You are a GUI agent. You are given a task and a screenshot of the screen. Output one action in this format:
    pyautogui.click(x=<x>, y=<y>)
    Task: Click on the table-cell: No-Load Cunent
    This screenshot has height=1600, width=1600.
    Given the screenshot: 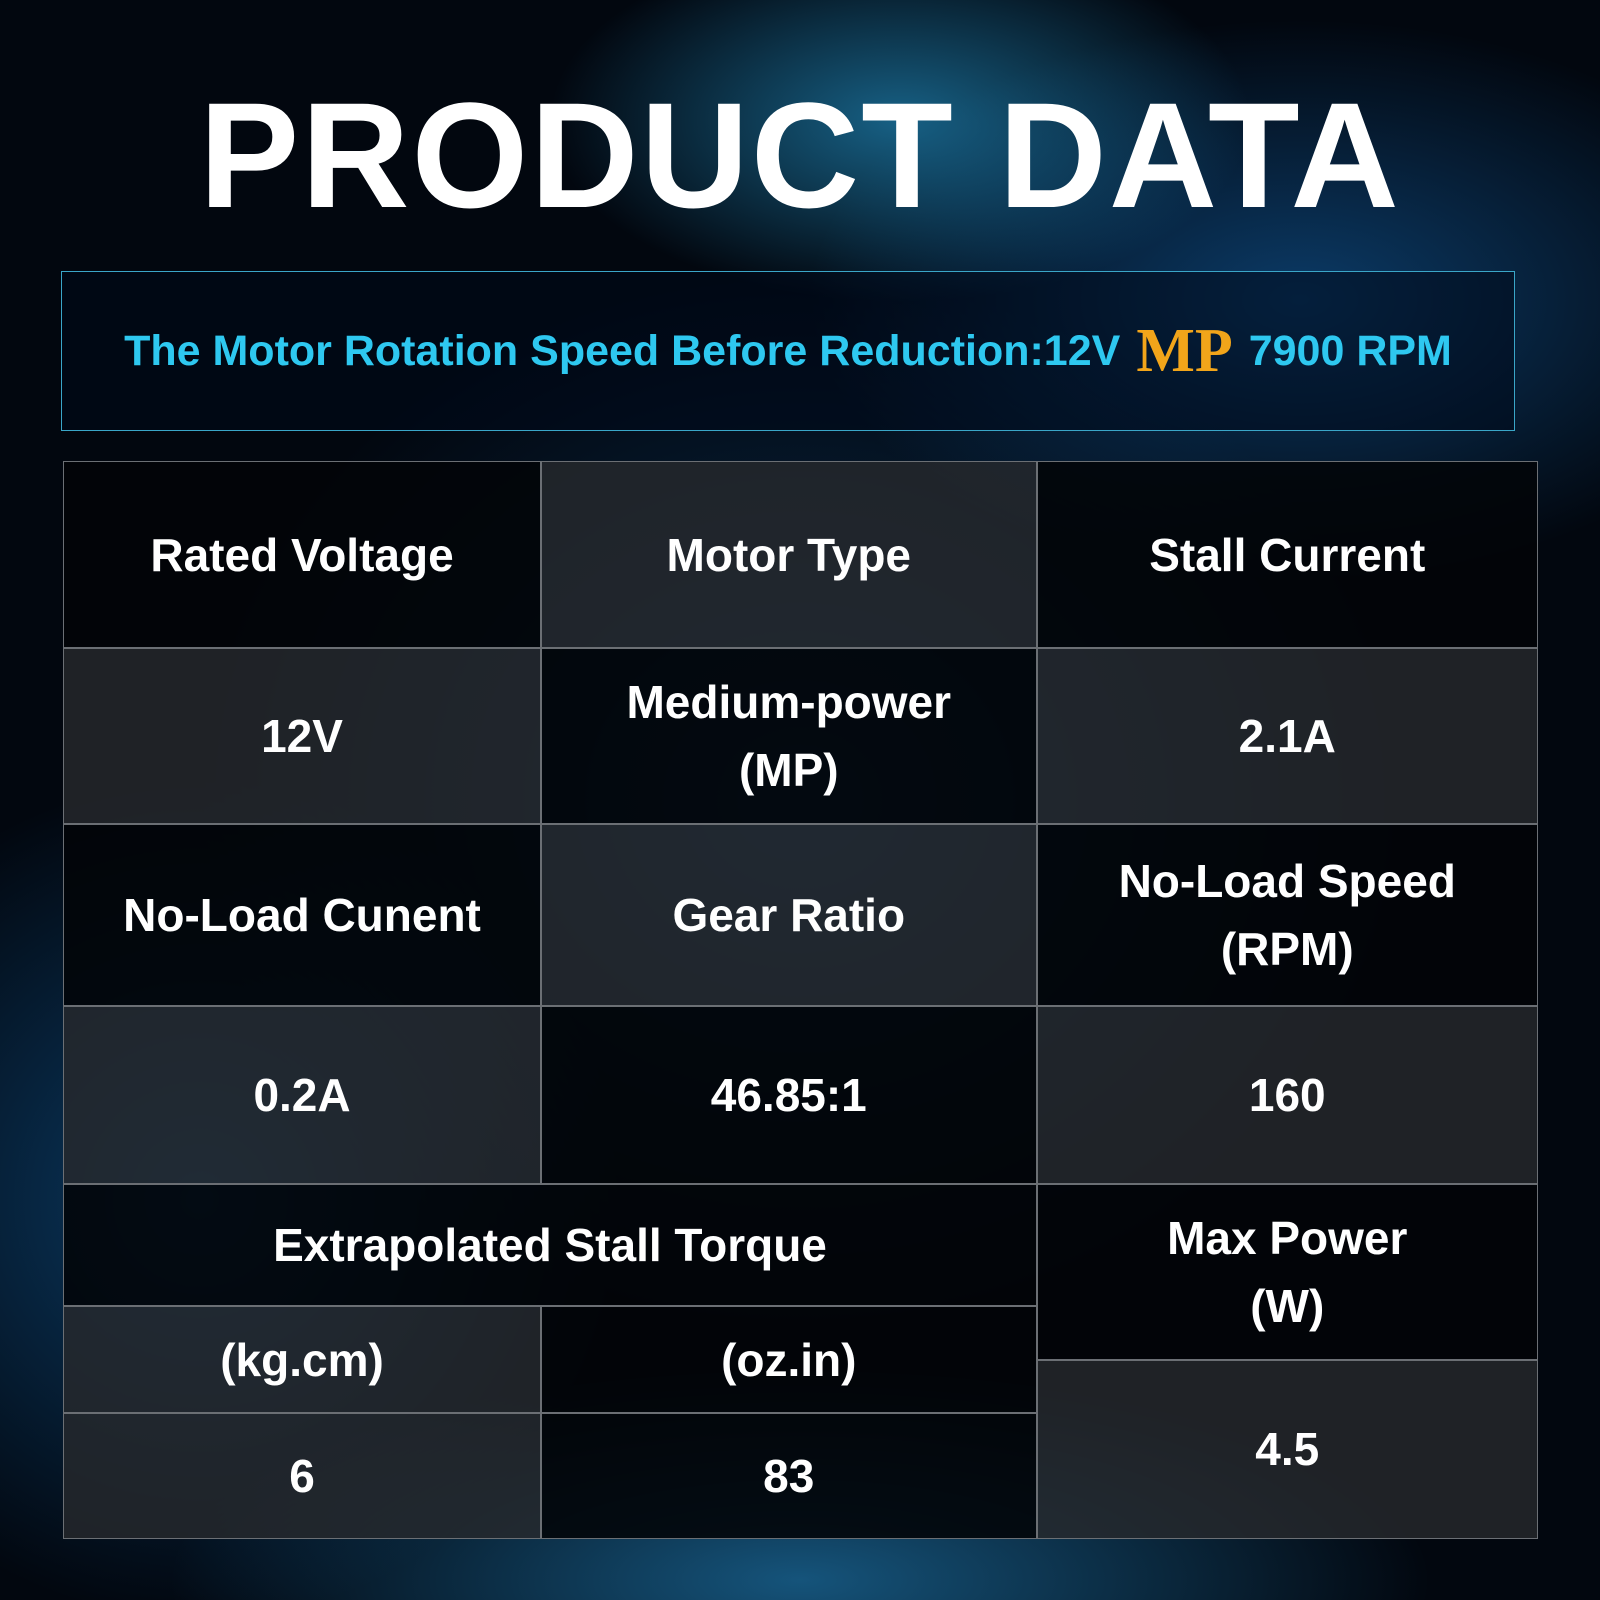 What is the action you would take?
    pyautogui.click(x=302, y=915)
    